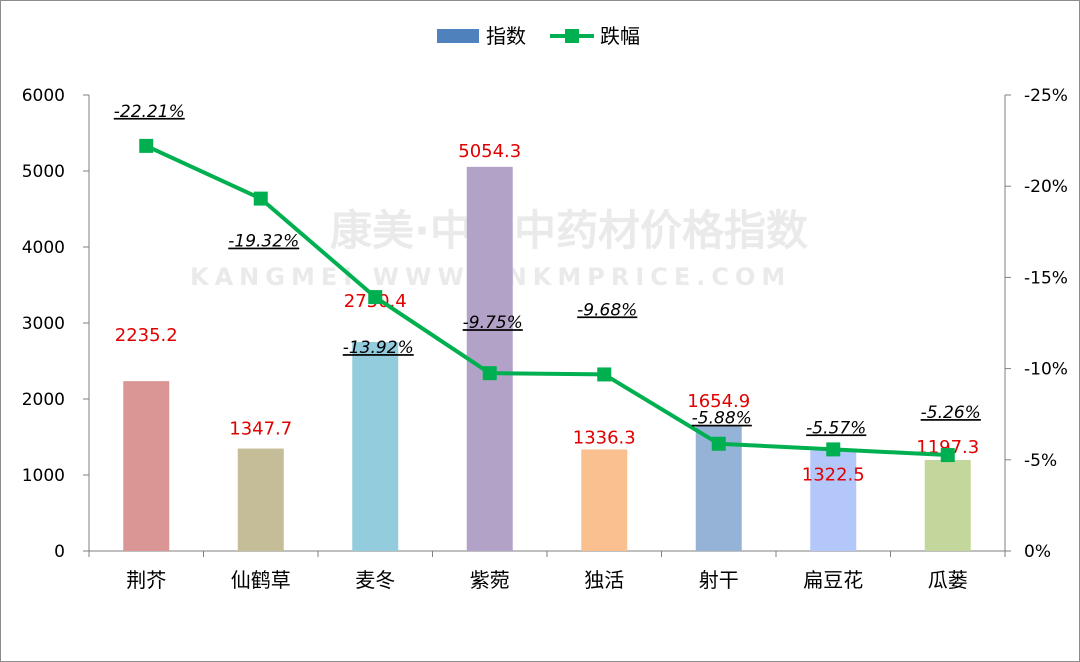  What do you see at coordinates (1046, 278) in the screenshot?
I see `right-tick-label: -15%` at bounding box center [1046, 278].